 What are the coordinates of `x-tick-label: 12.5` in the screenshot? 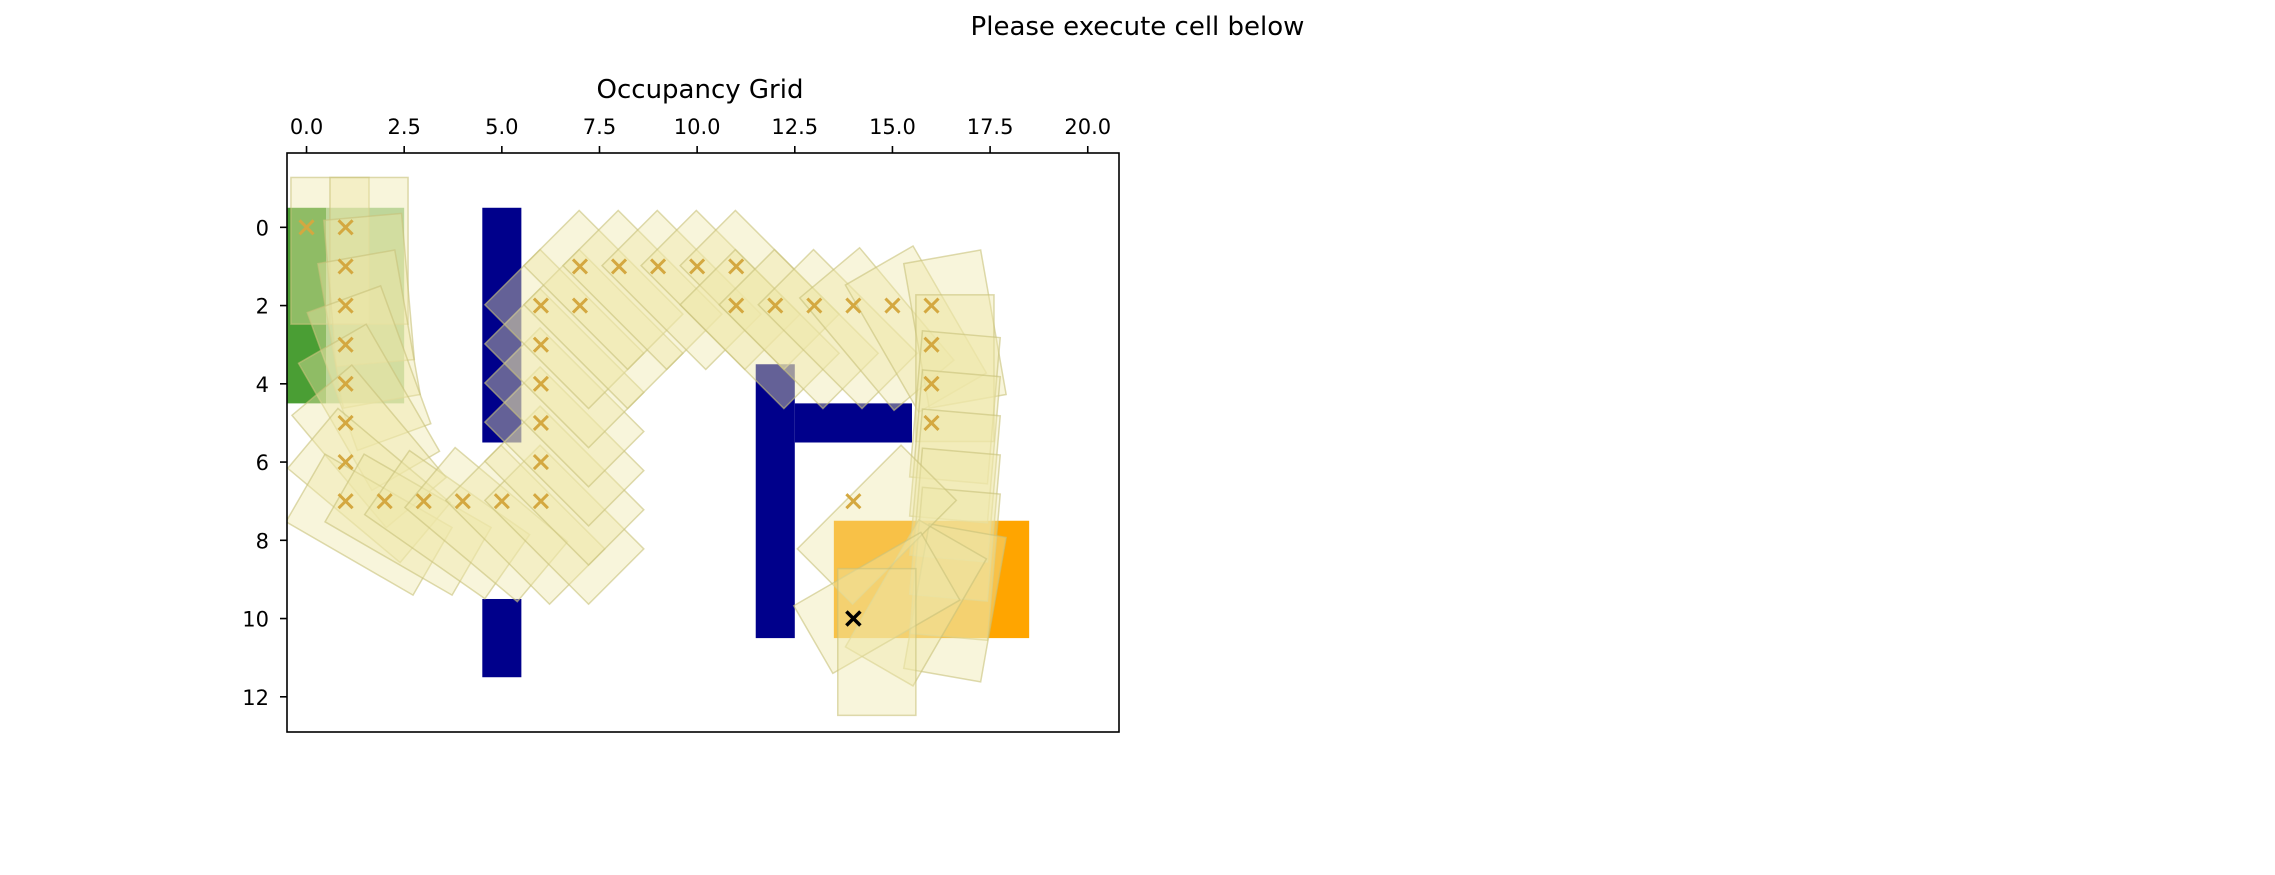 It's located at (794, 127).